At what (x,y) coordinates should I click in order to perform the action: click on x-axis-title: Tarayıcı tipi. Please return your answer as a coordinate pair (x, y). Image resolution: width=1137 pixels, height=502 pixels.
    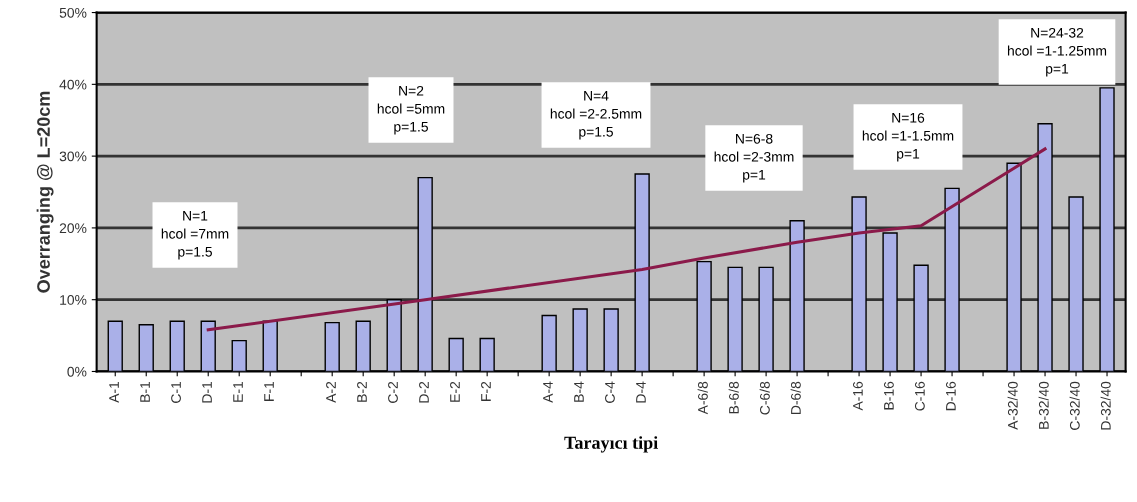
    Looking at the image, I should click on (611, 444).